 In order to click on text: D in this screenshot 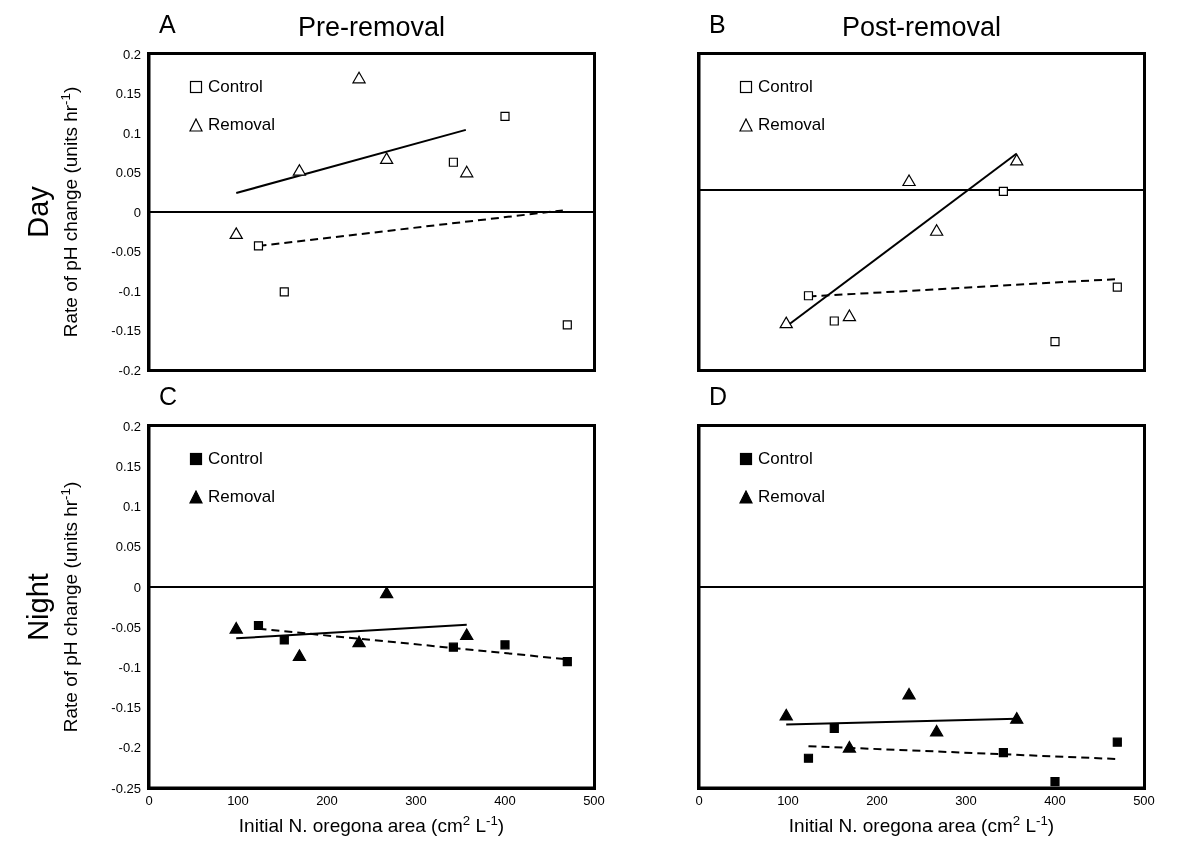, I will do `click(718, 396)`.